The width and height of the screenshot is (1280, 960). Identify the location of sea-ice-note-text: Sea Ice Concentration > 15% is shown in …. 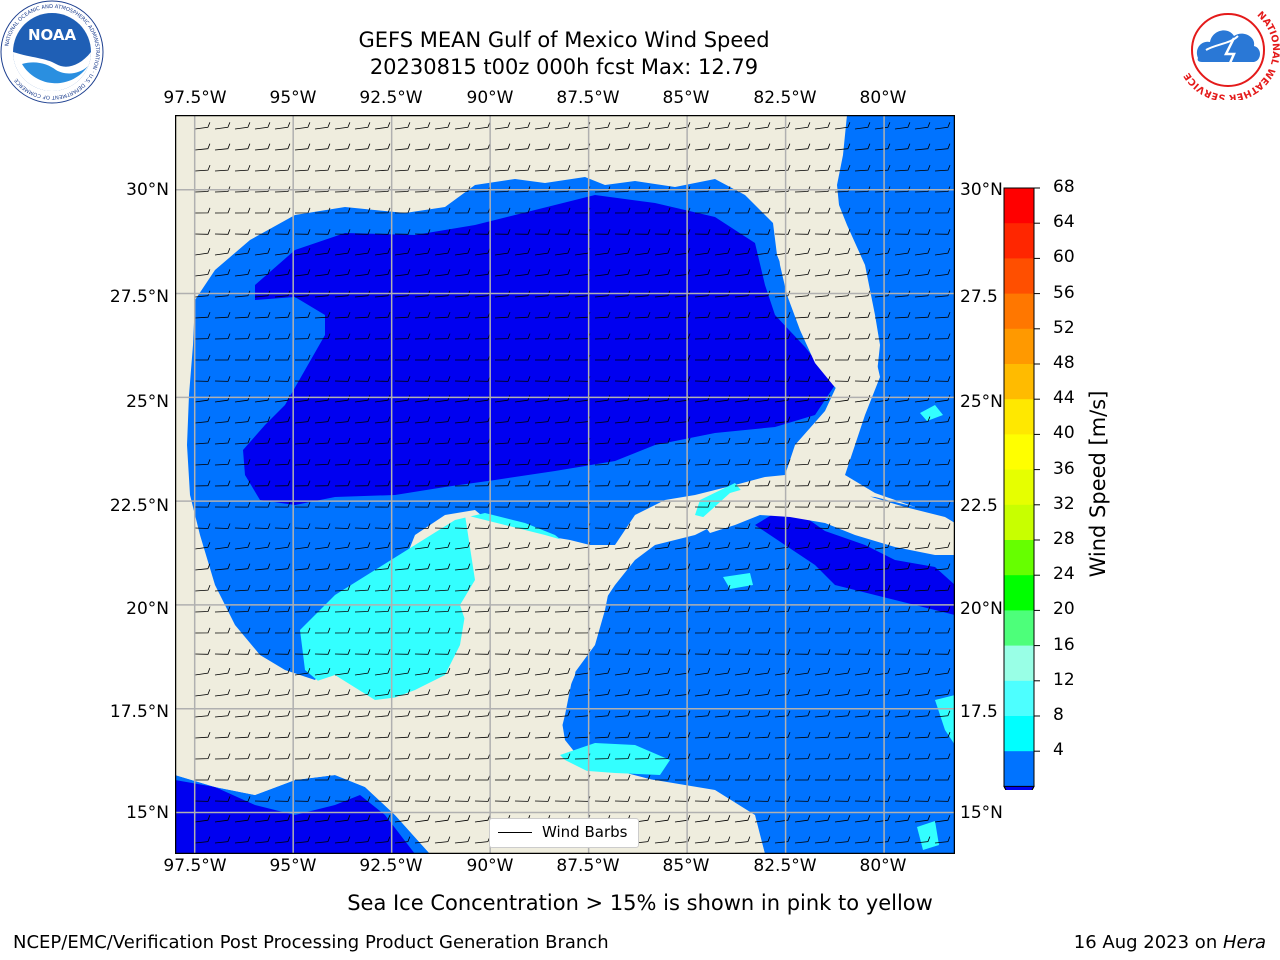
(640, 903).